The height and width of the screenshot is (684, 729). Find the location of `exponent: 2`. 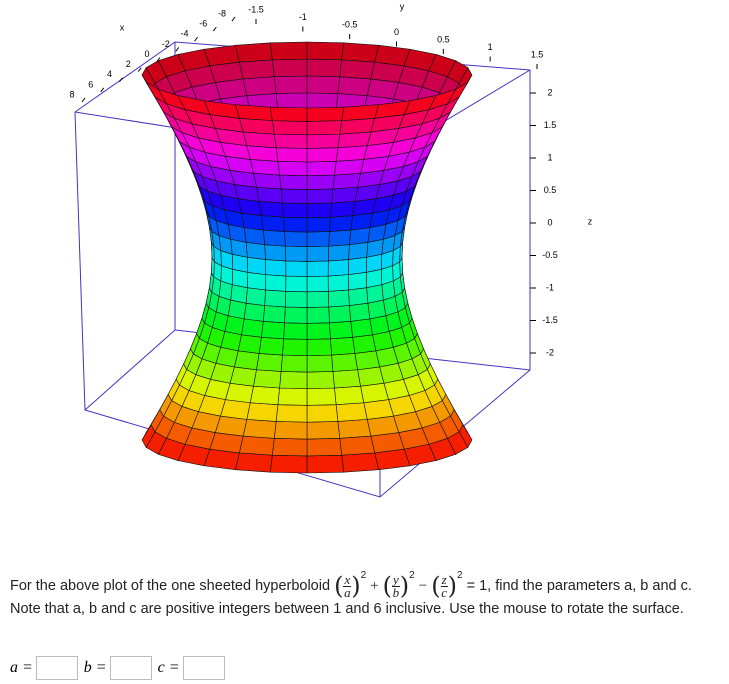

exponent: 2 is located at coordinates (412, 575).